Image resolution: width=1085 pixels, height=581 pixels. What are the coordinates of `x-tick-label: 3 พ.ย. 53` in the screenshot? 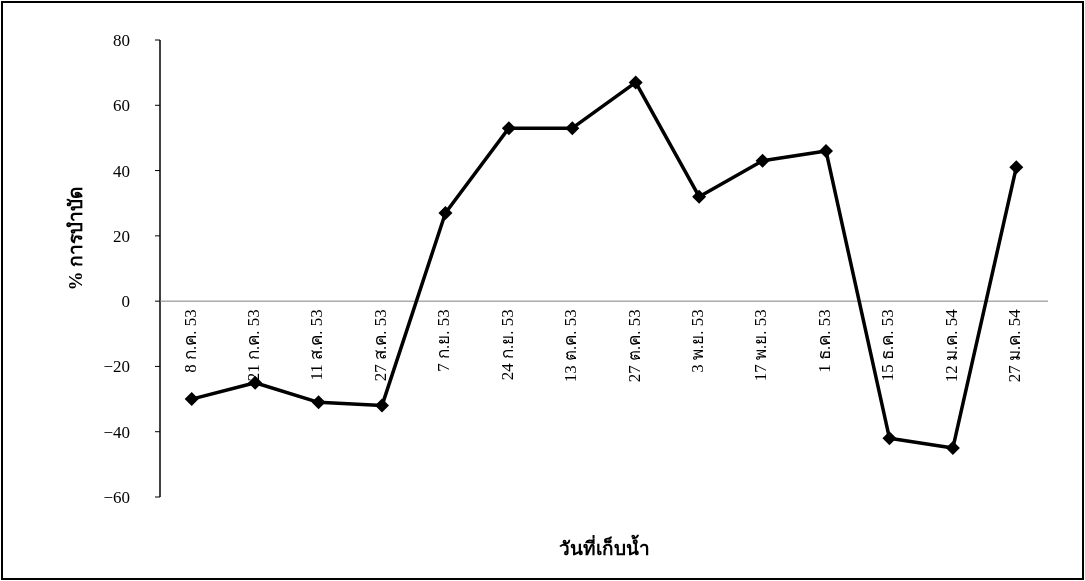 It's located at (698, 341).